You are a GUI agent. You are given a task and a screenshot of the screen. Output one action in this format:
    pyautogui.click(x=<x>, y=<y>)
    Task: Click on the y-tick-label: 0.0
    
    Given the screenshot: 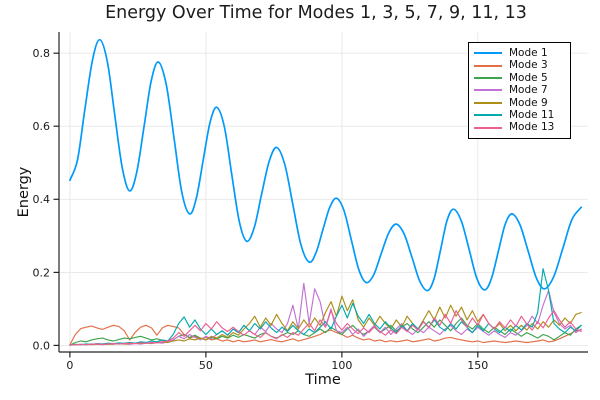 What is the action you would take?
    pyautogui.click(x=42, y=345)
    